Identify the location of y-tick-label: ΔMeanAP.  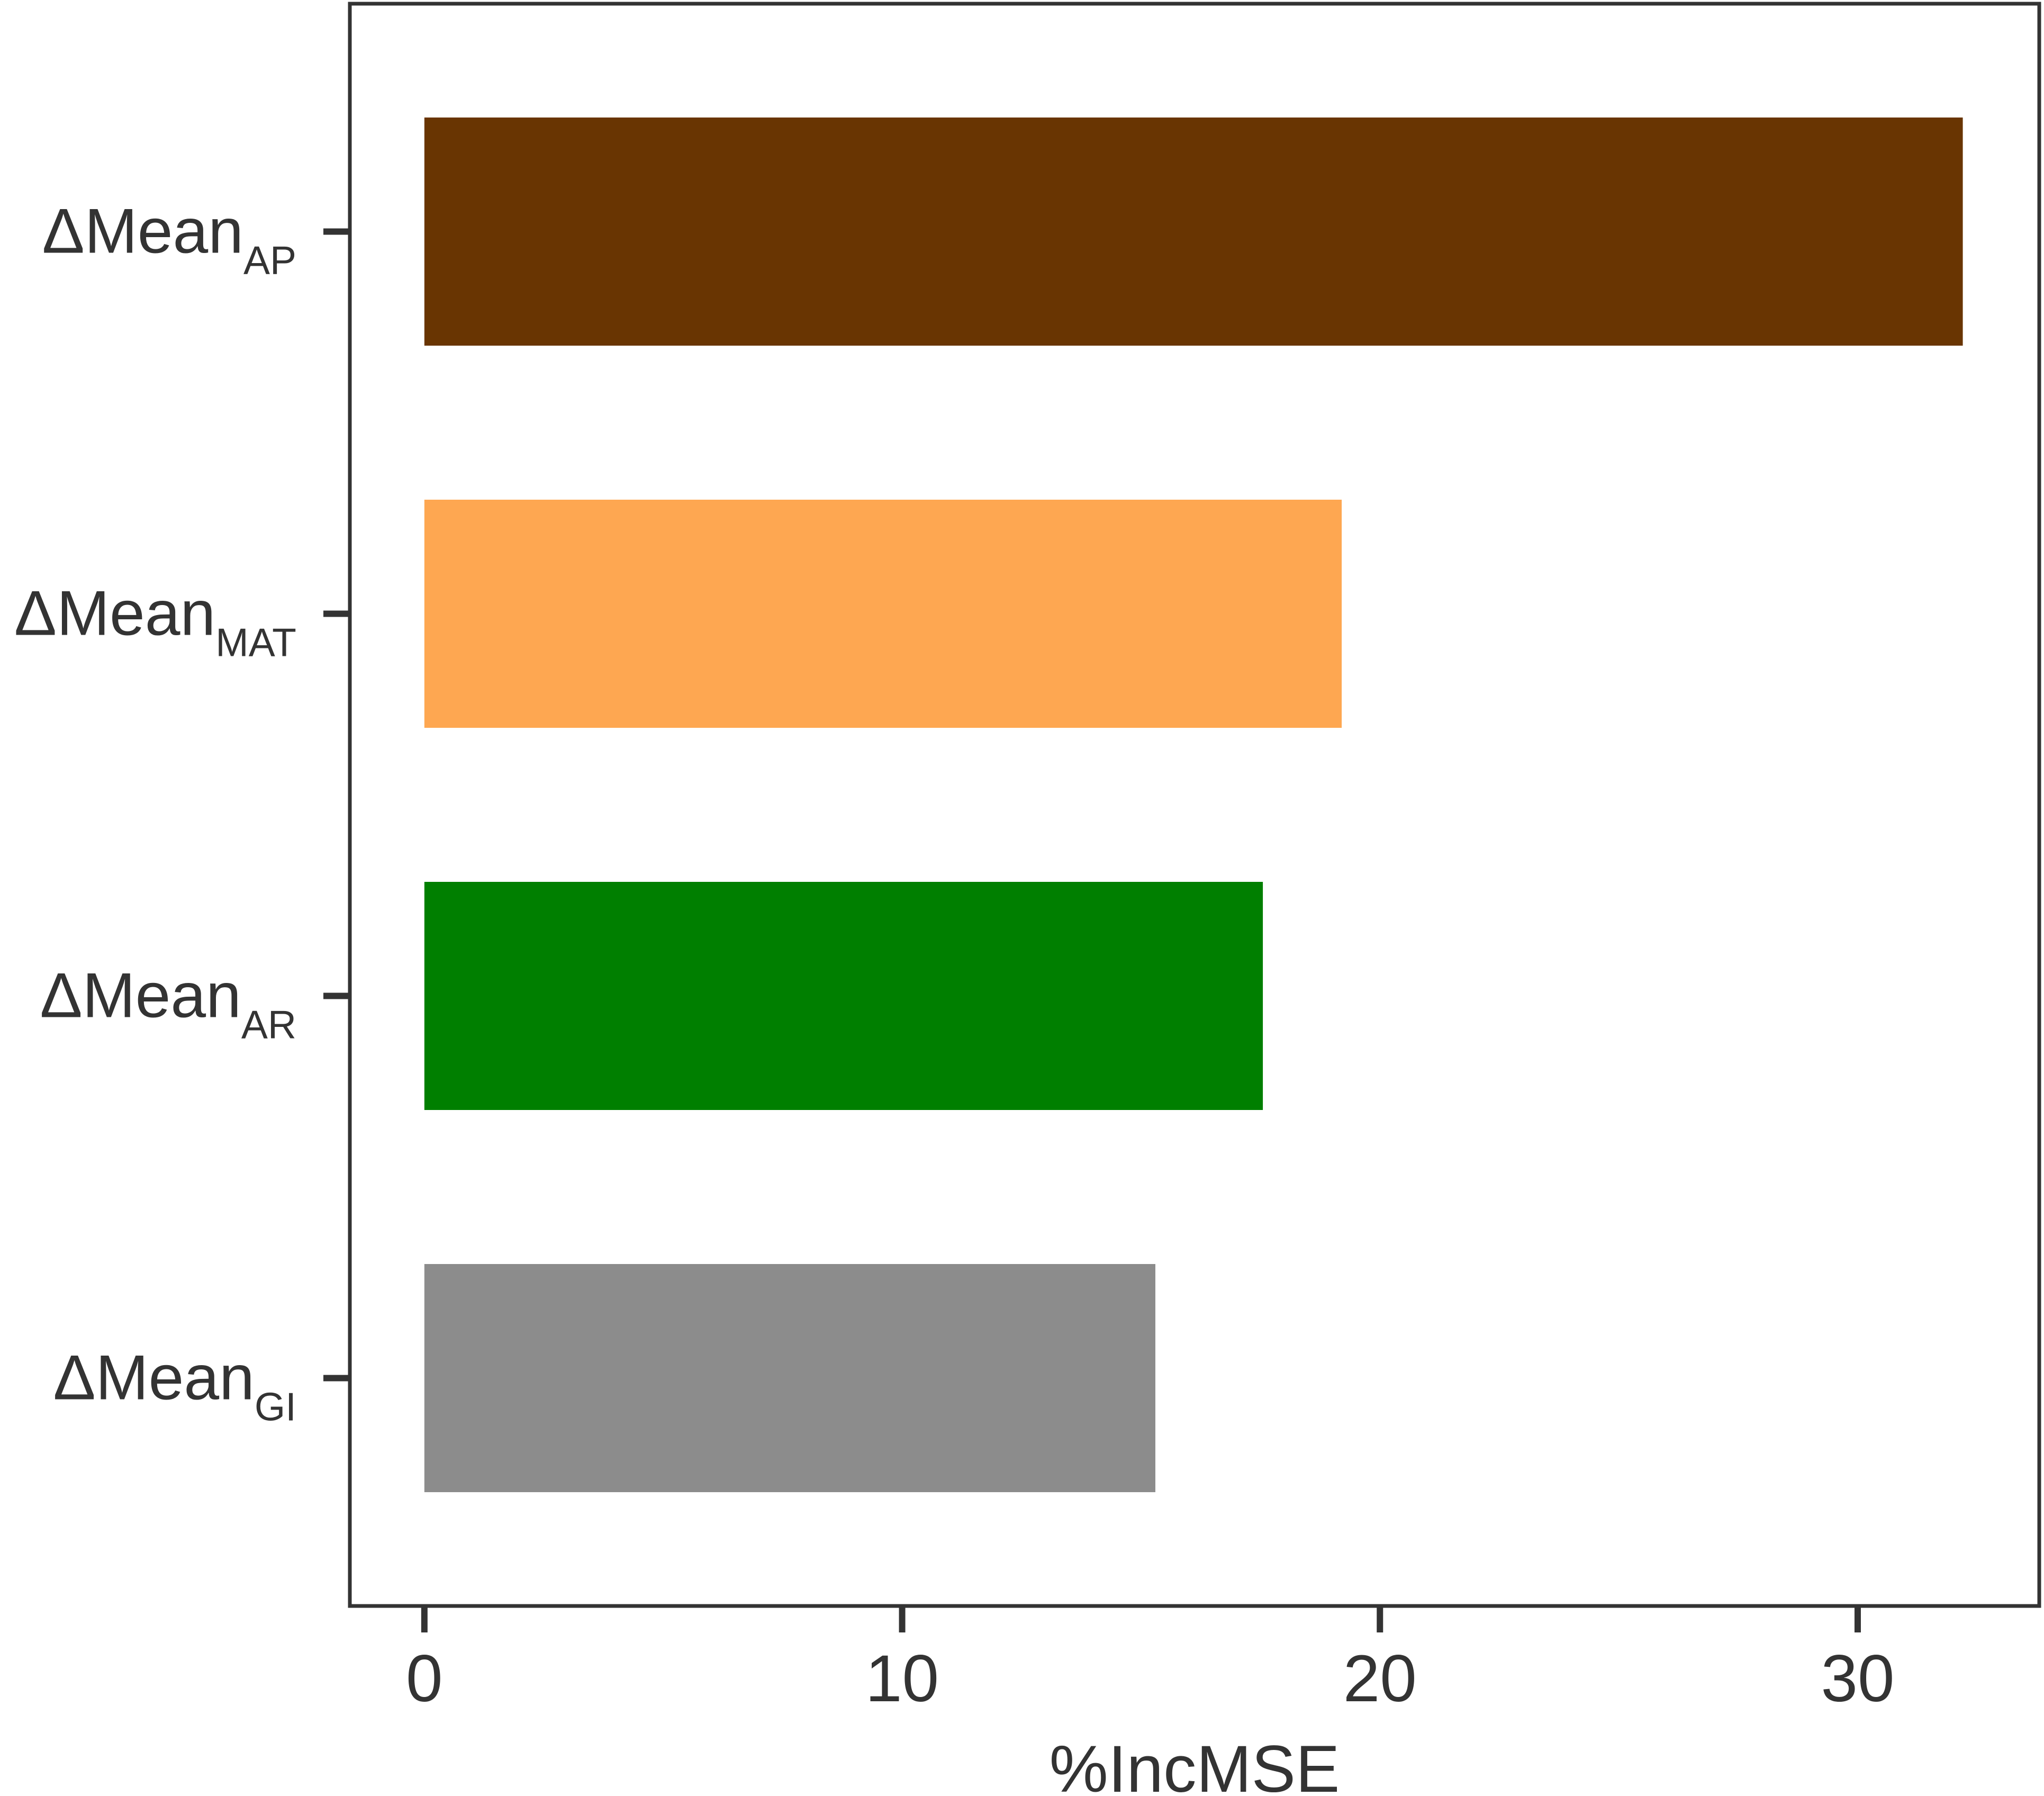
(169, 239).